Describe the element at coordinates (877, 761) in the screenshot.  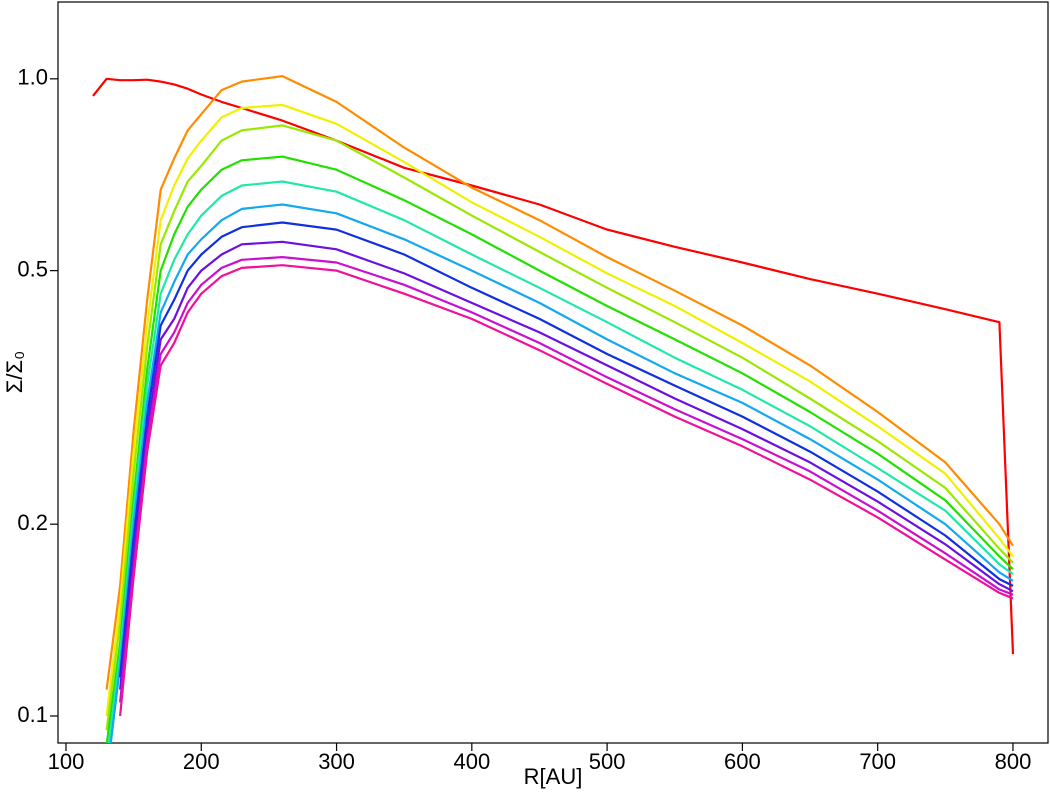
I see `x-tick-label: 700` at that location.